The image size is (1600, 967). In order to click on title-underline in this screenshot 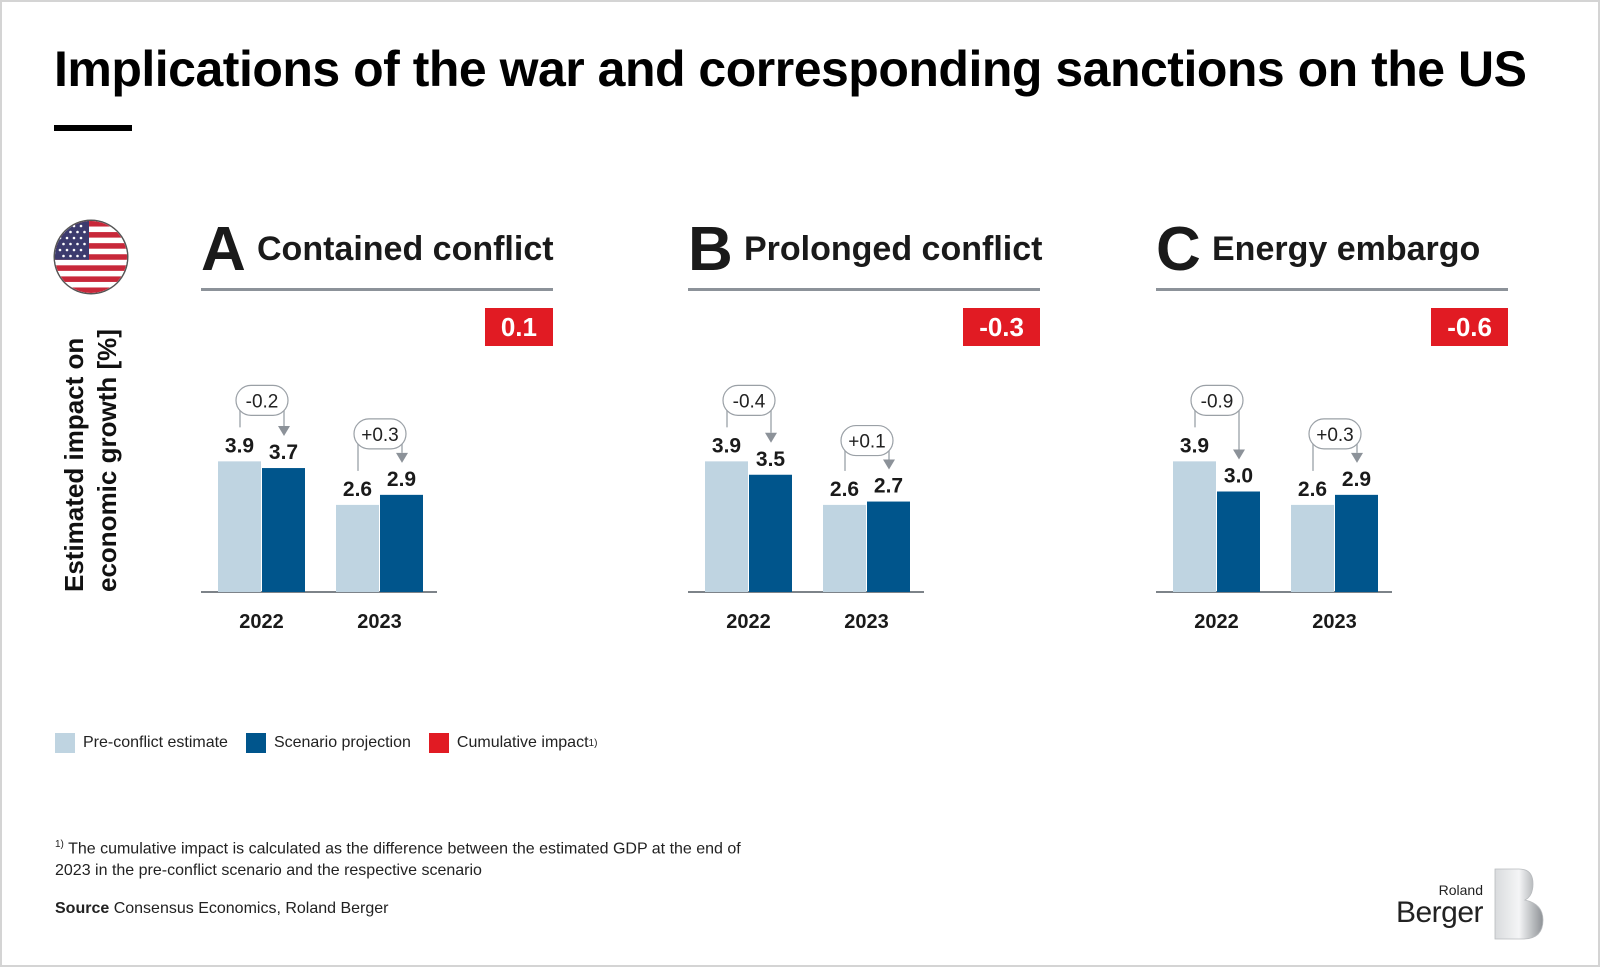, I will do `click(93, 128)`.